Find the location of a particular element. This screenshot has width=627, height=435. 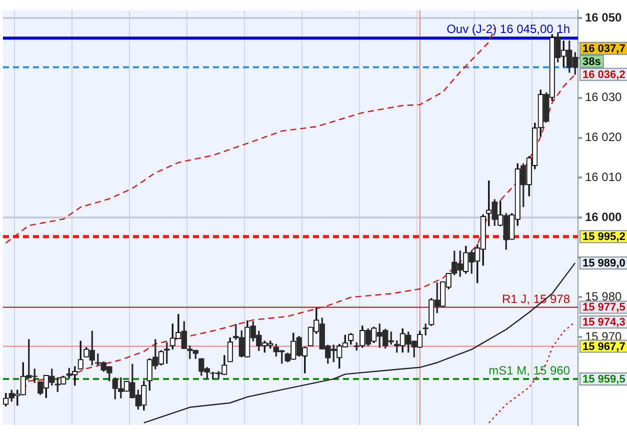

text: 15 995,2 is located at coordinates (604, 237).